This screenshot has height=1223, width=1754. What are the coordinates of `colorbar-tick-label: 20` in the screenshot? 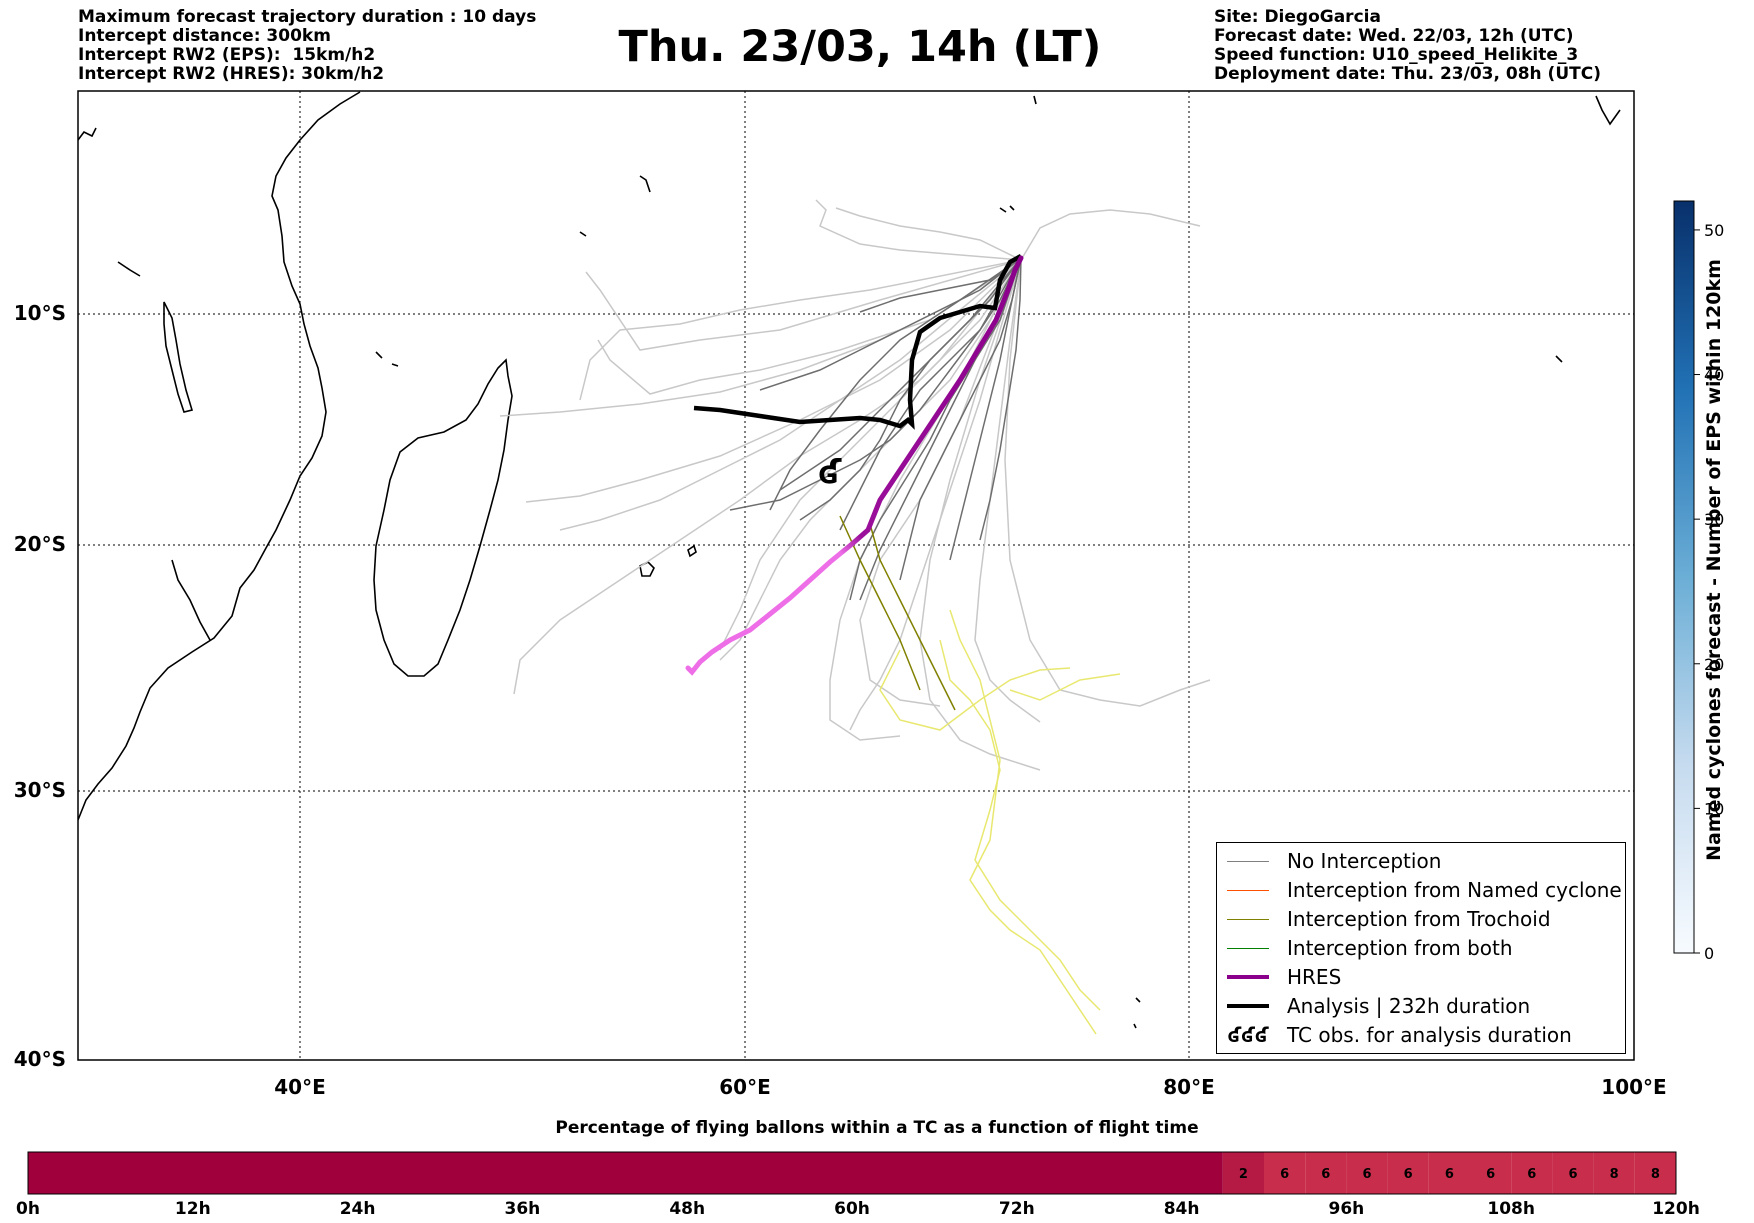 It's located at (1714, 664).